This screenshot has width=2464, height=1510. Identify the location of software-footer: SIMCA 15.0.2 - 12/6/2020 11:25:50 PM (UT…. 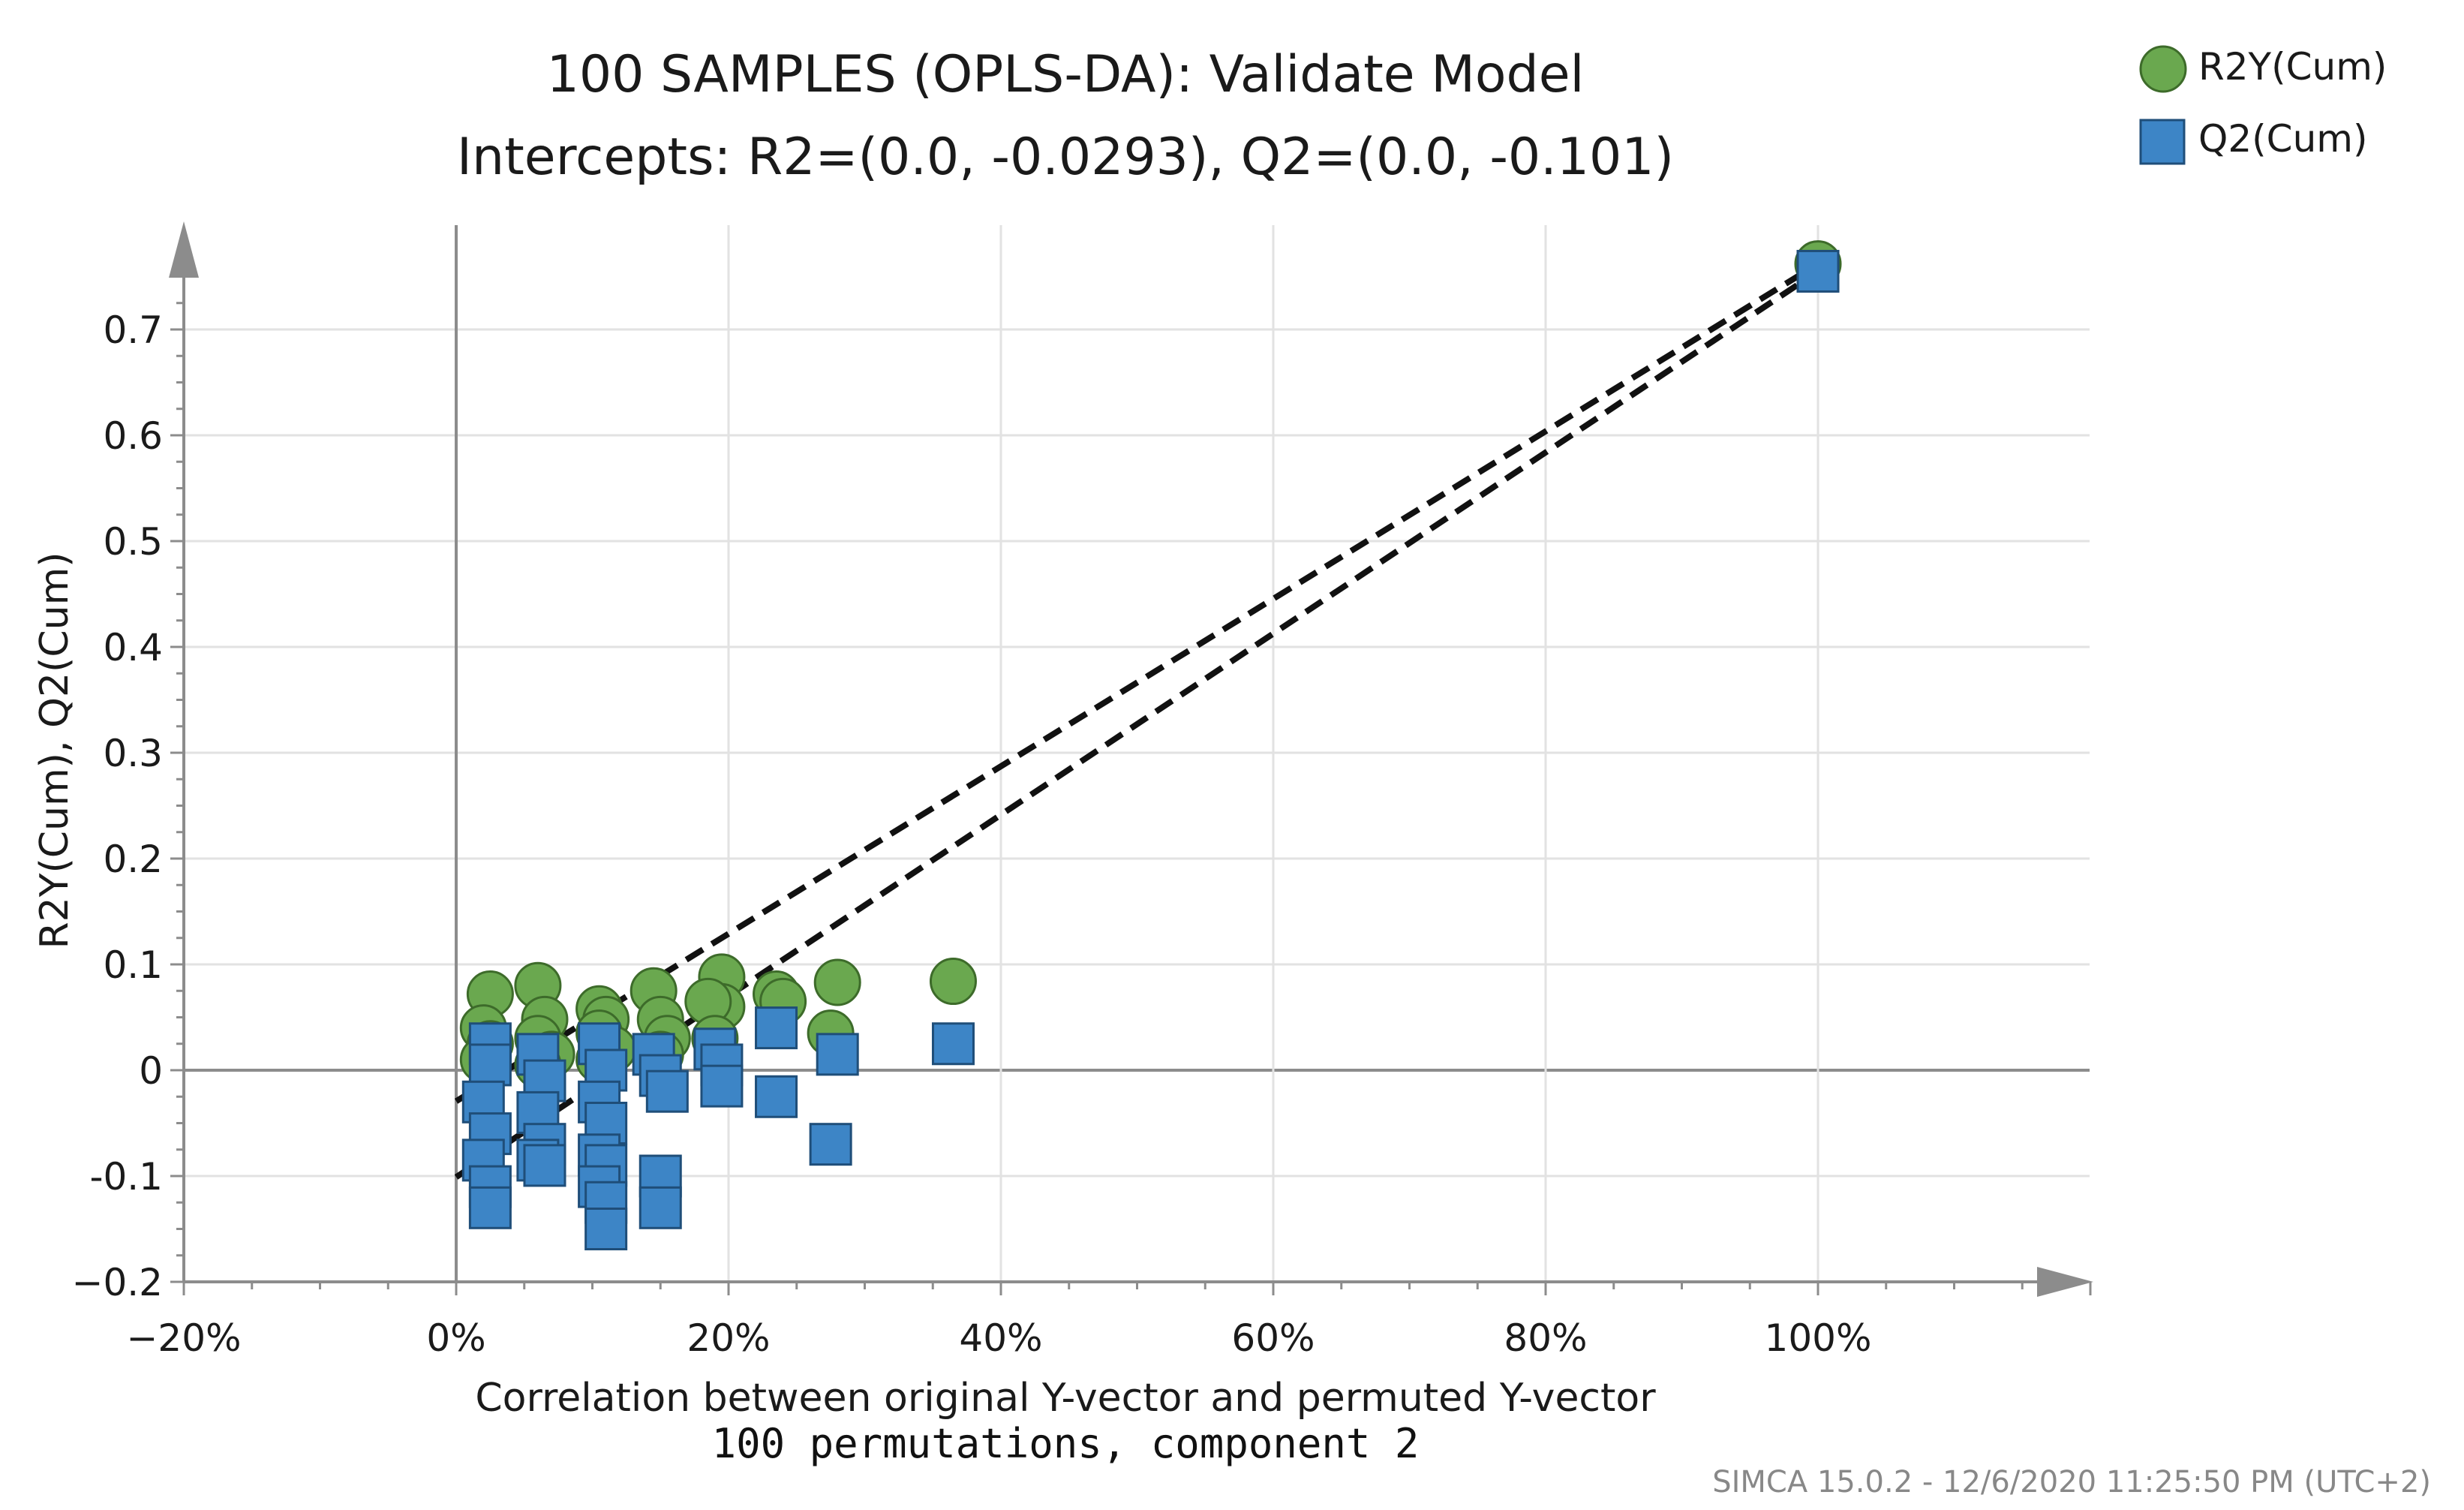
(2072, 1482).